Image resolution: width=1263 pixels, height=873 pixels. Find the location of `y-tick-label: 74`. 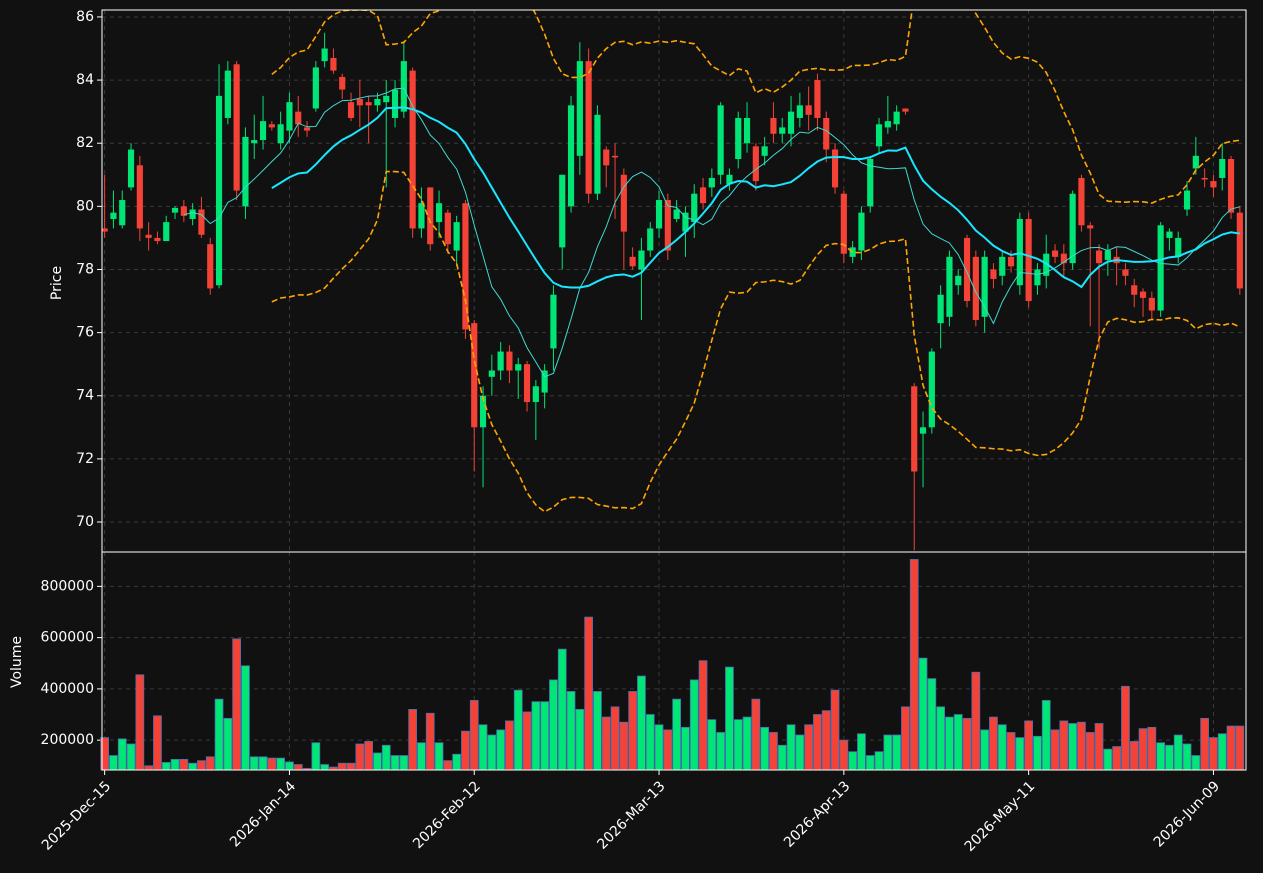

y-tick-label: 74 is located at coordinates (85, 396).